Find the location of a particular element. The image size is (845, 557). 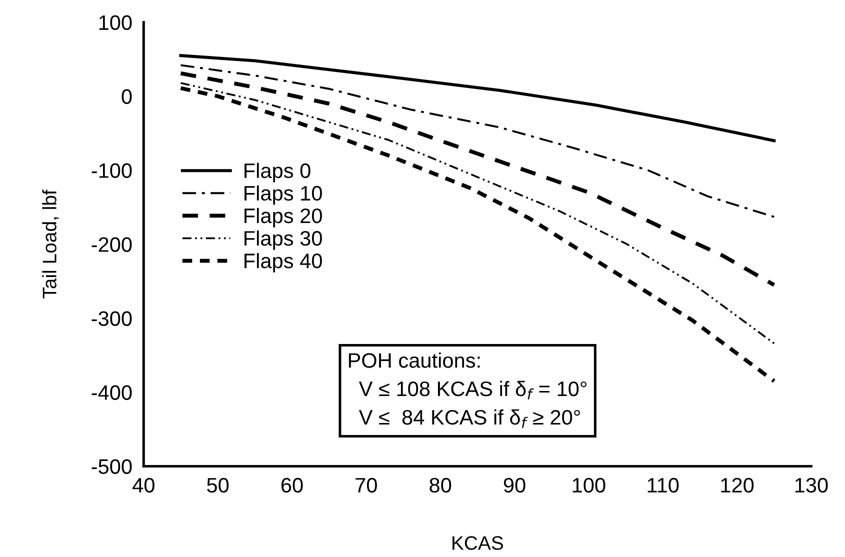

legend-label: Flaps 20 is located at coordinates (283, 218).